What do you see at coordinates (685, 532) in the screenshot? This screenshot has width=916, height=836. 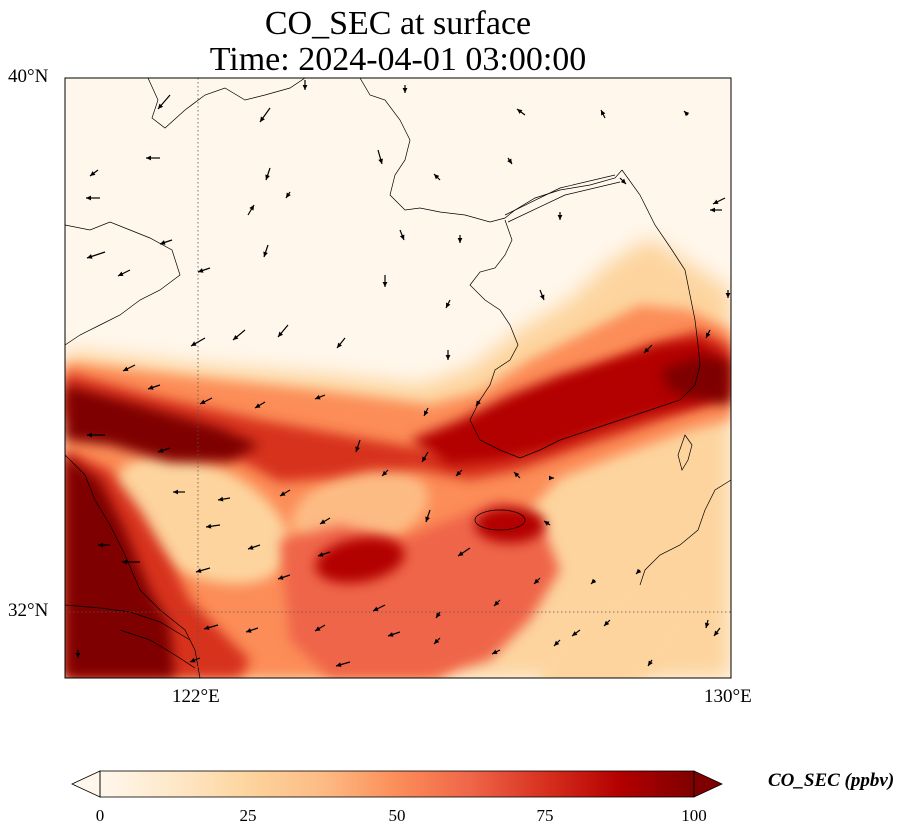 I see `coastline-kyushu` at bounding box center [685, 532].